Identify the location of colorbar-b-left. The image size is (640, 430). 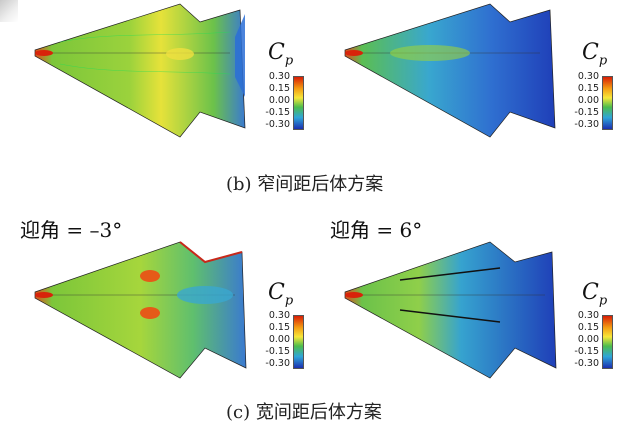
(298, 103).